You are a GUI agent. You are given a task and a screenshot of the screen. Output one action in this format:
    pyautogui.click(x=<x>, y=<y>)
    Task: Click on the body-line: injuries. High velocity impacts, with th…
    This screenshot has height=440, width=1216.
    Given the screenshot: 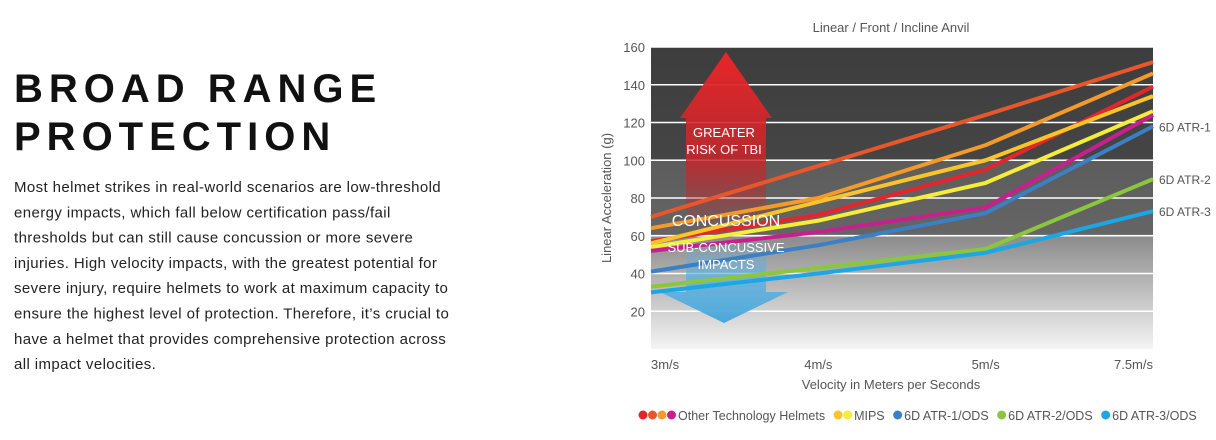 What is the action you would take?
    pyautogui.click(x=225, y=263)
    